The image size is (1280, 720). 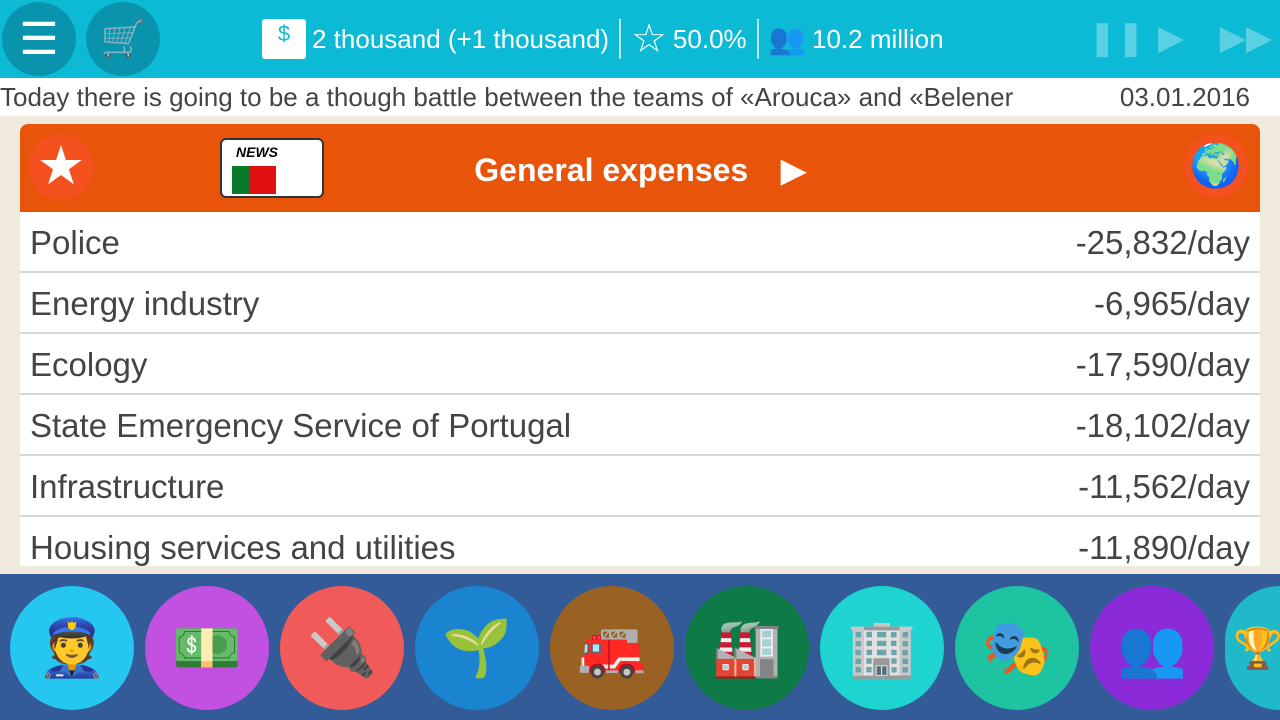 I want to click on menu-button: ☰, so click(x=39, y=39).